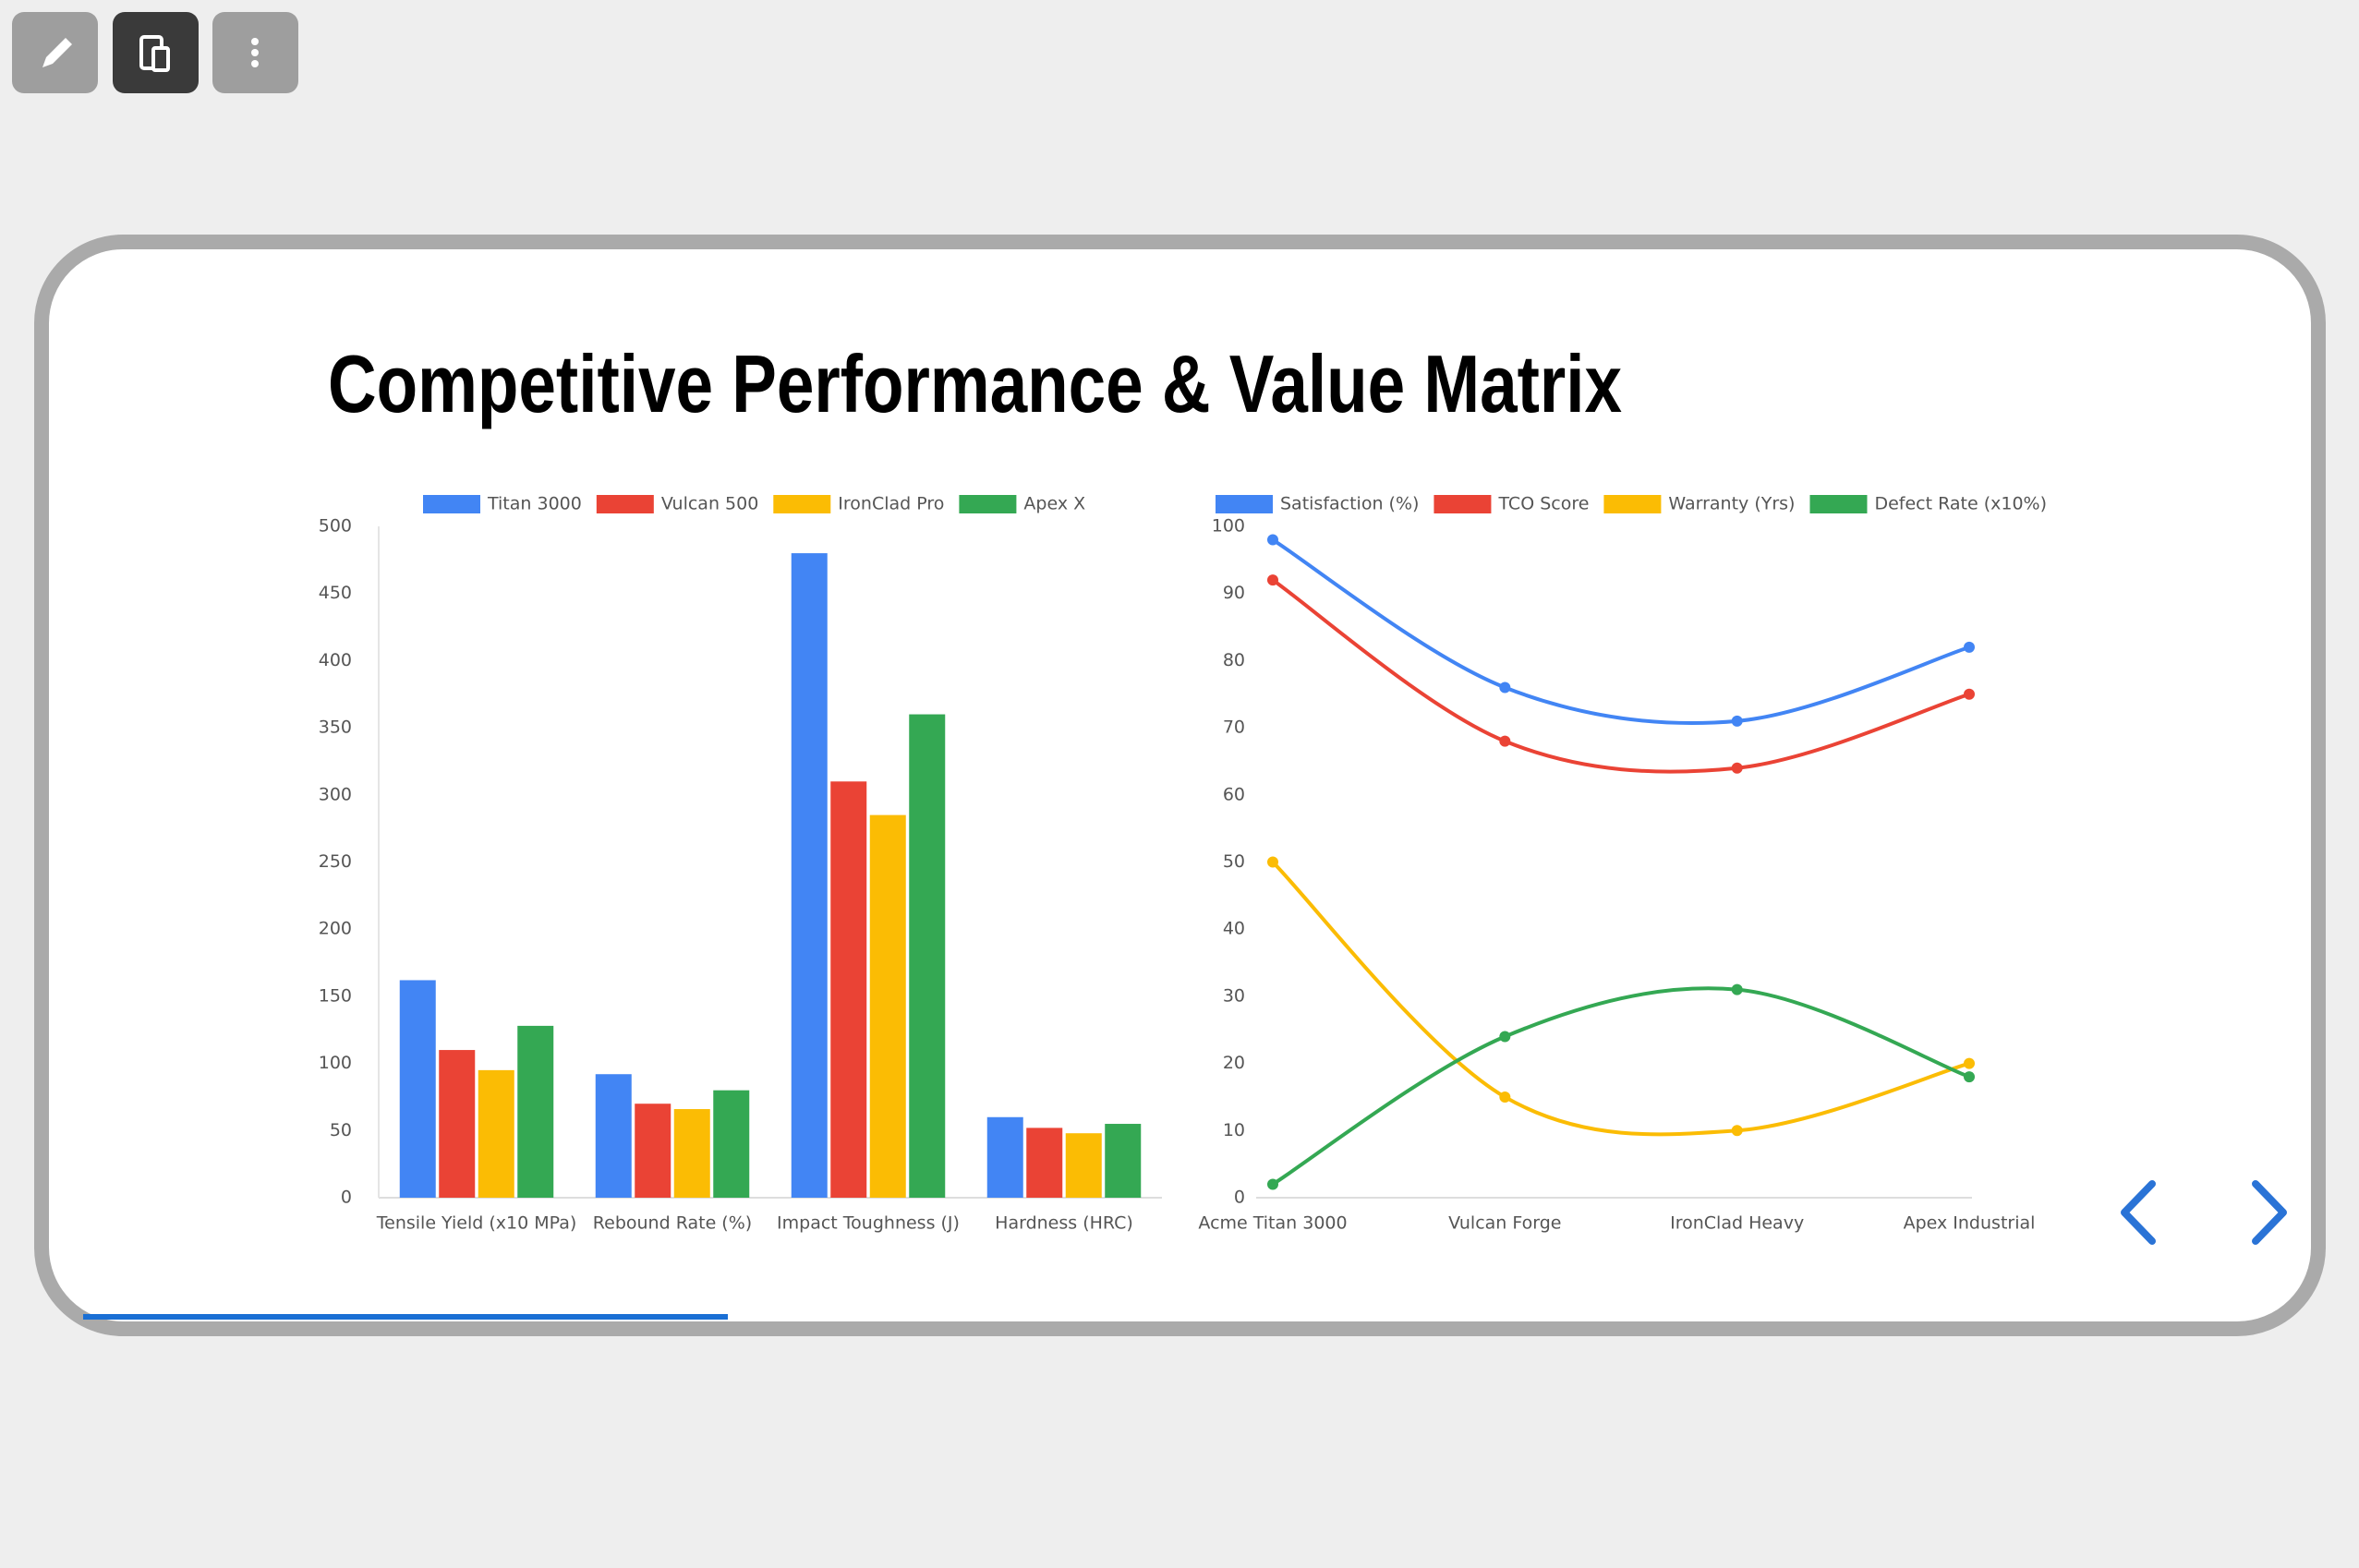 The image size is (2359, 1568). I want to click on legend-label: TCO Score, so click(1543, 504).